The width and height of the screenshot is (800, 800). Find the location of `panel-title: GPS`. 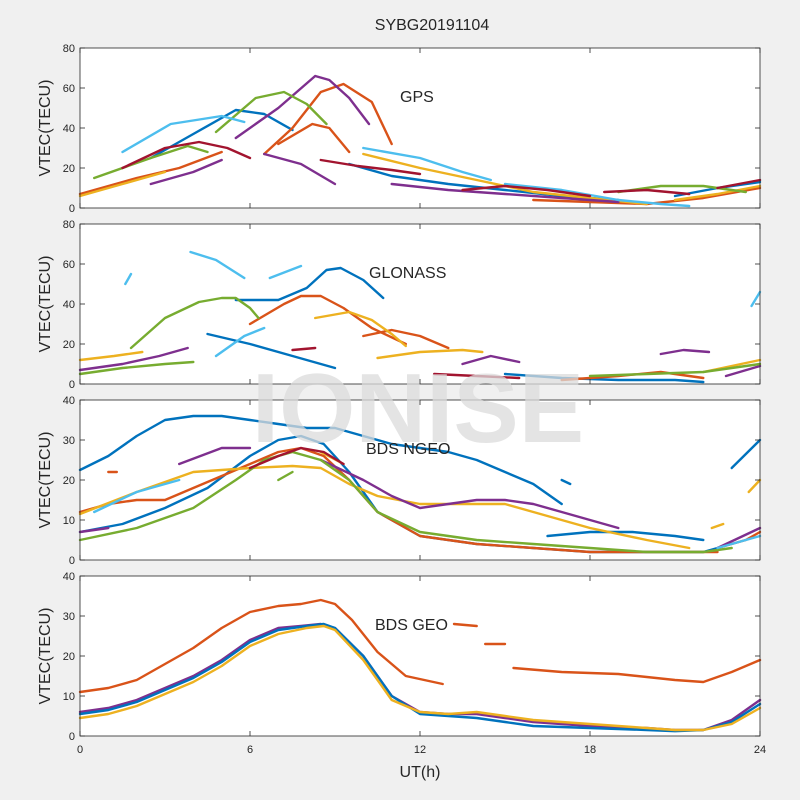

panel-title: GPS is located at coordinates (417, 97).